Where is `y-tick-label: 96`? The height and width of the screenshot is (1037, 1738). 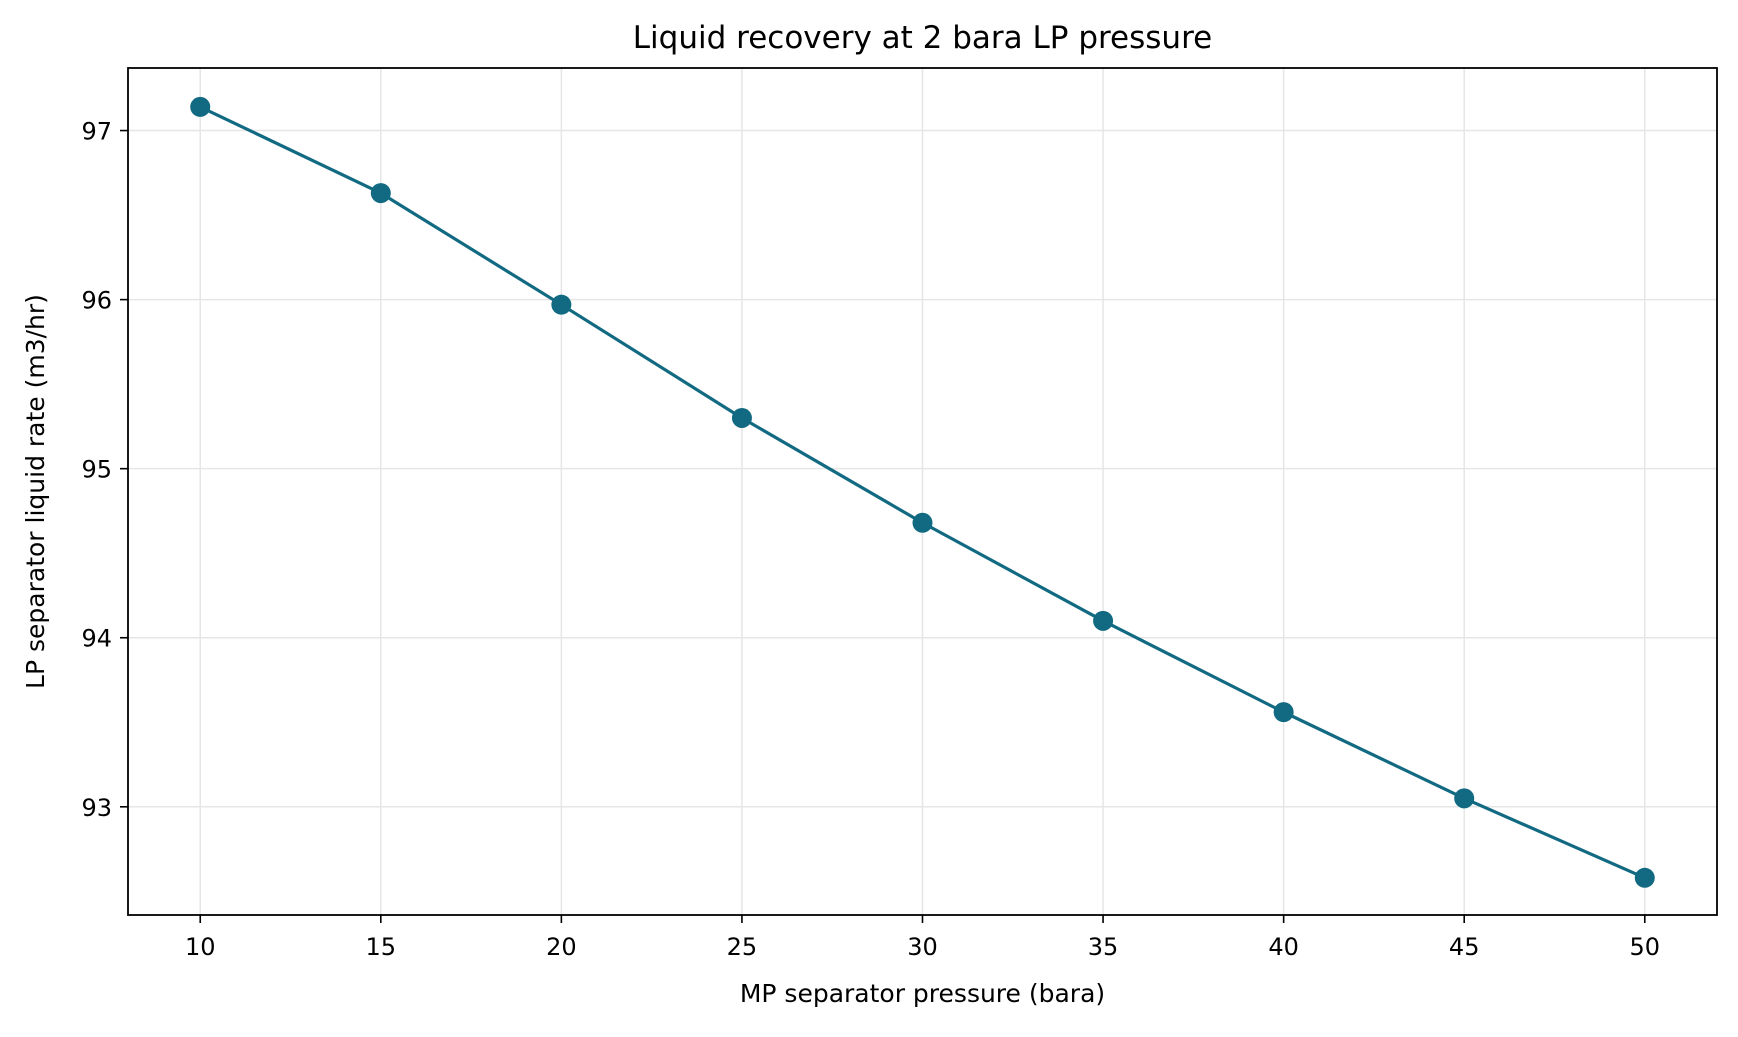 y-tick-label: 96 is located at coordinates (96, 301).